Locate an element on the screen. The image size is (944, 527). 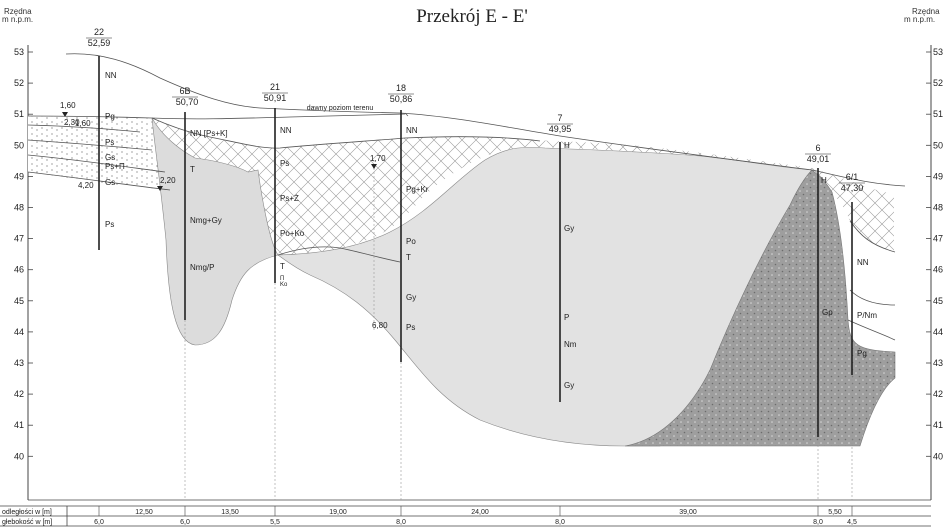
left-tick-label: 45 is located at coordinates (19, 301).